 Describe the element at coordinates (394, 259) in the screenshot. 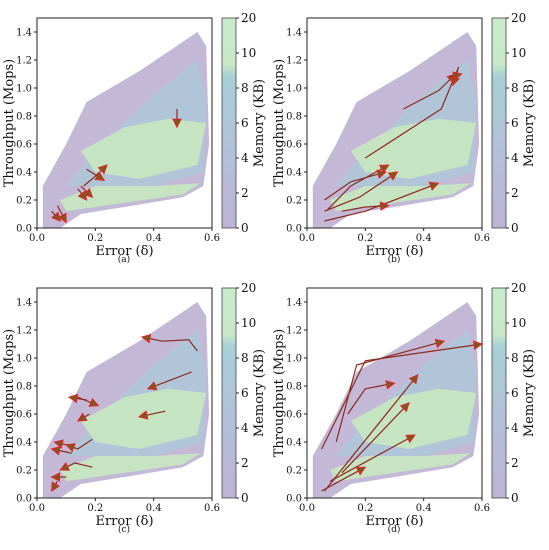

I see `panel-label: (b)` at that location.